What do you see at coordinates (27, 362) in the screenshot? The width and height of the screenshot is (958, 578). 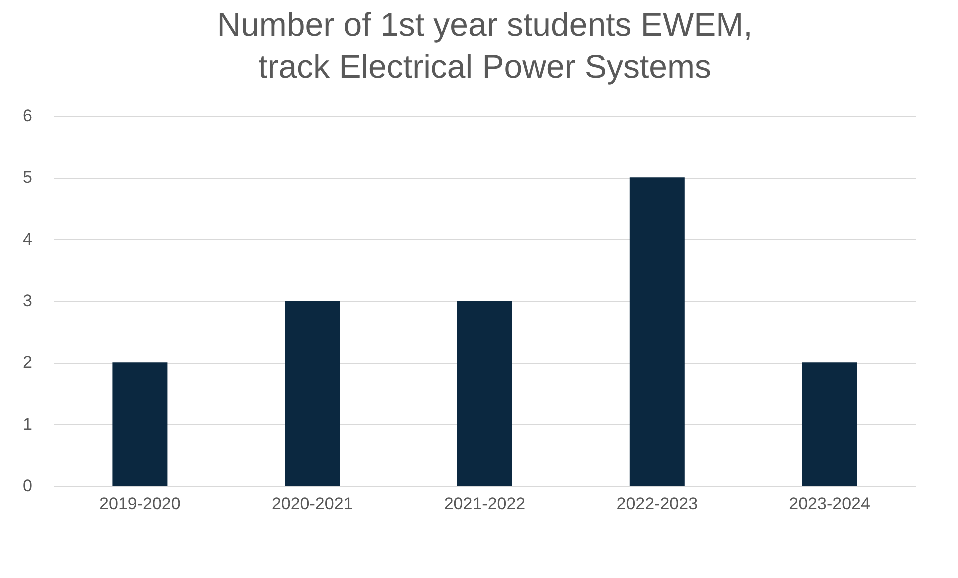 I see `y-tick-label: 2` at bounding box center [27, 362].